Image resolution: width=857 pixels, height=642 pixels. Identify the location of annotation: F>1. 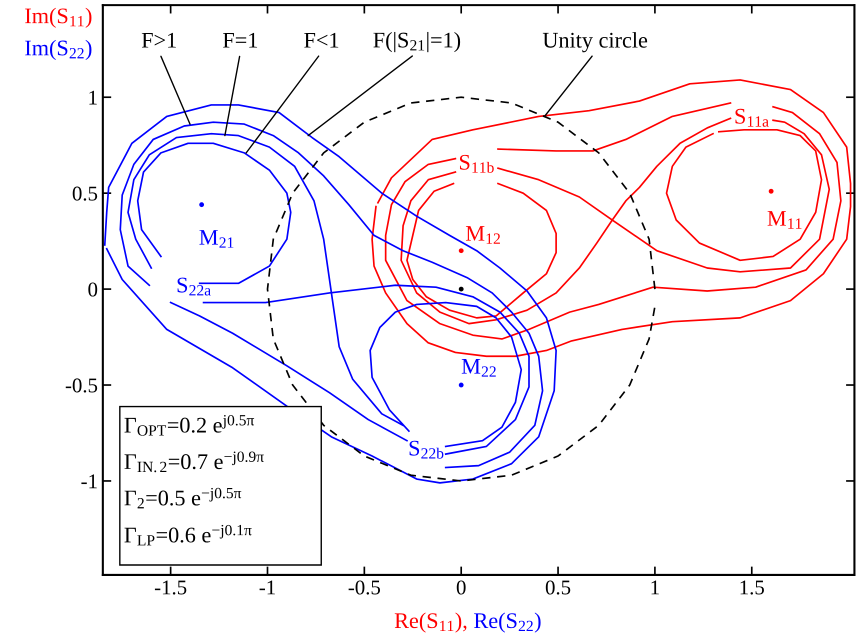
(159, 40).